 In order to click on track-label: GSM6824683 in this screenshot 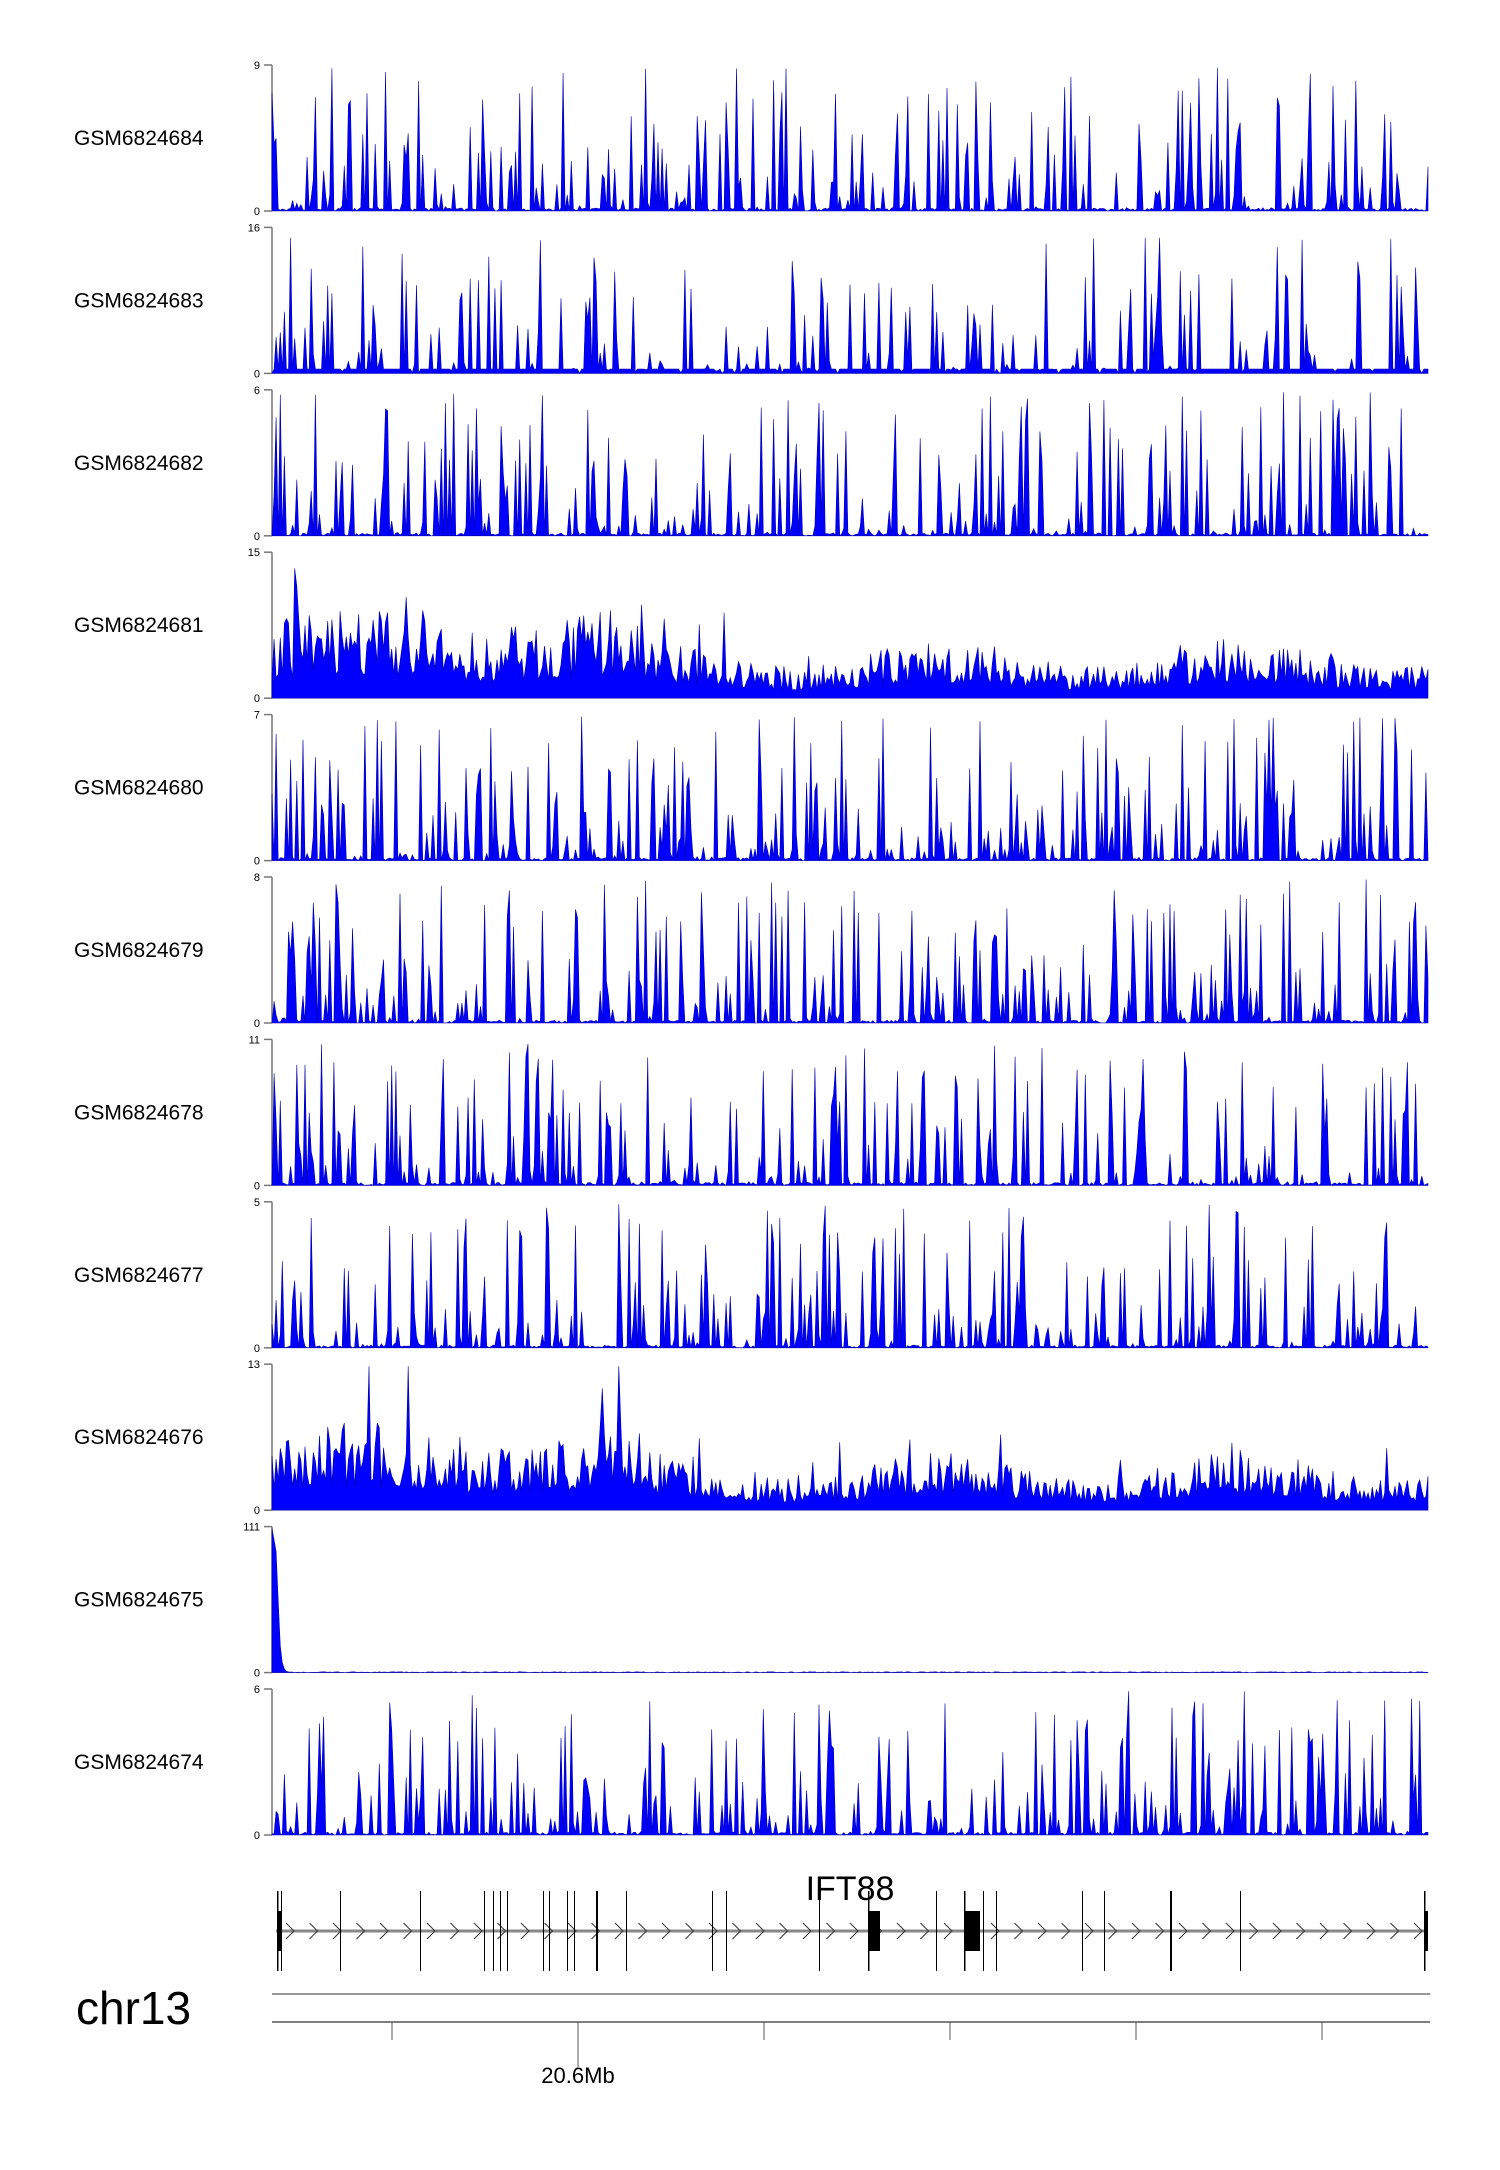, I will do `click(139, 300)`.